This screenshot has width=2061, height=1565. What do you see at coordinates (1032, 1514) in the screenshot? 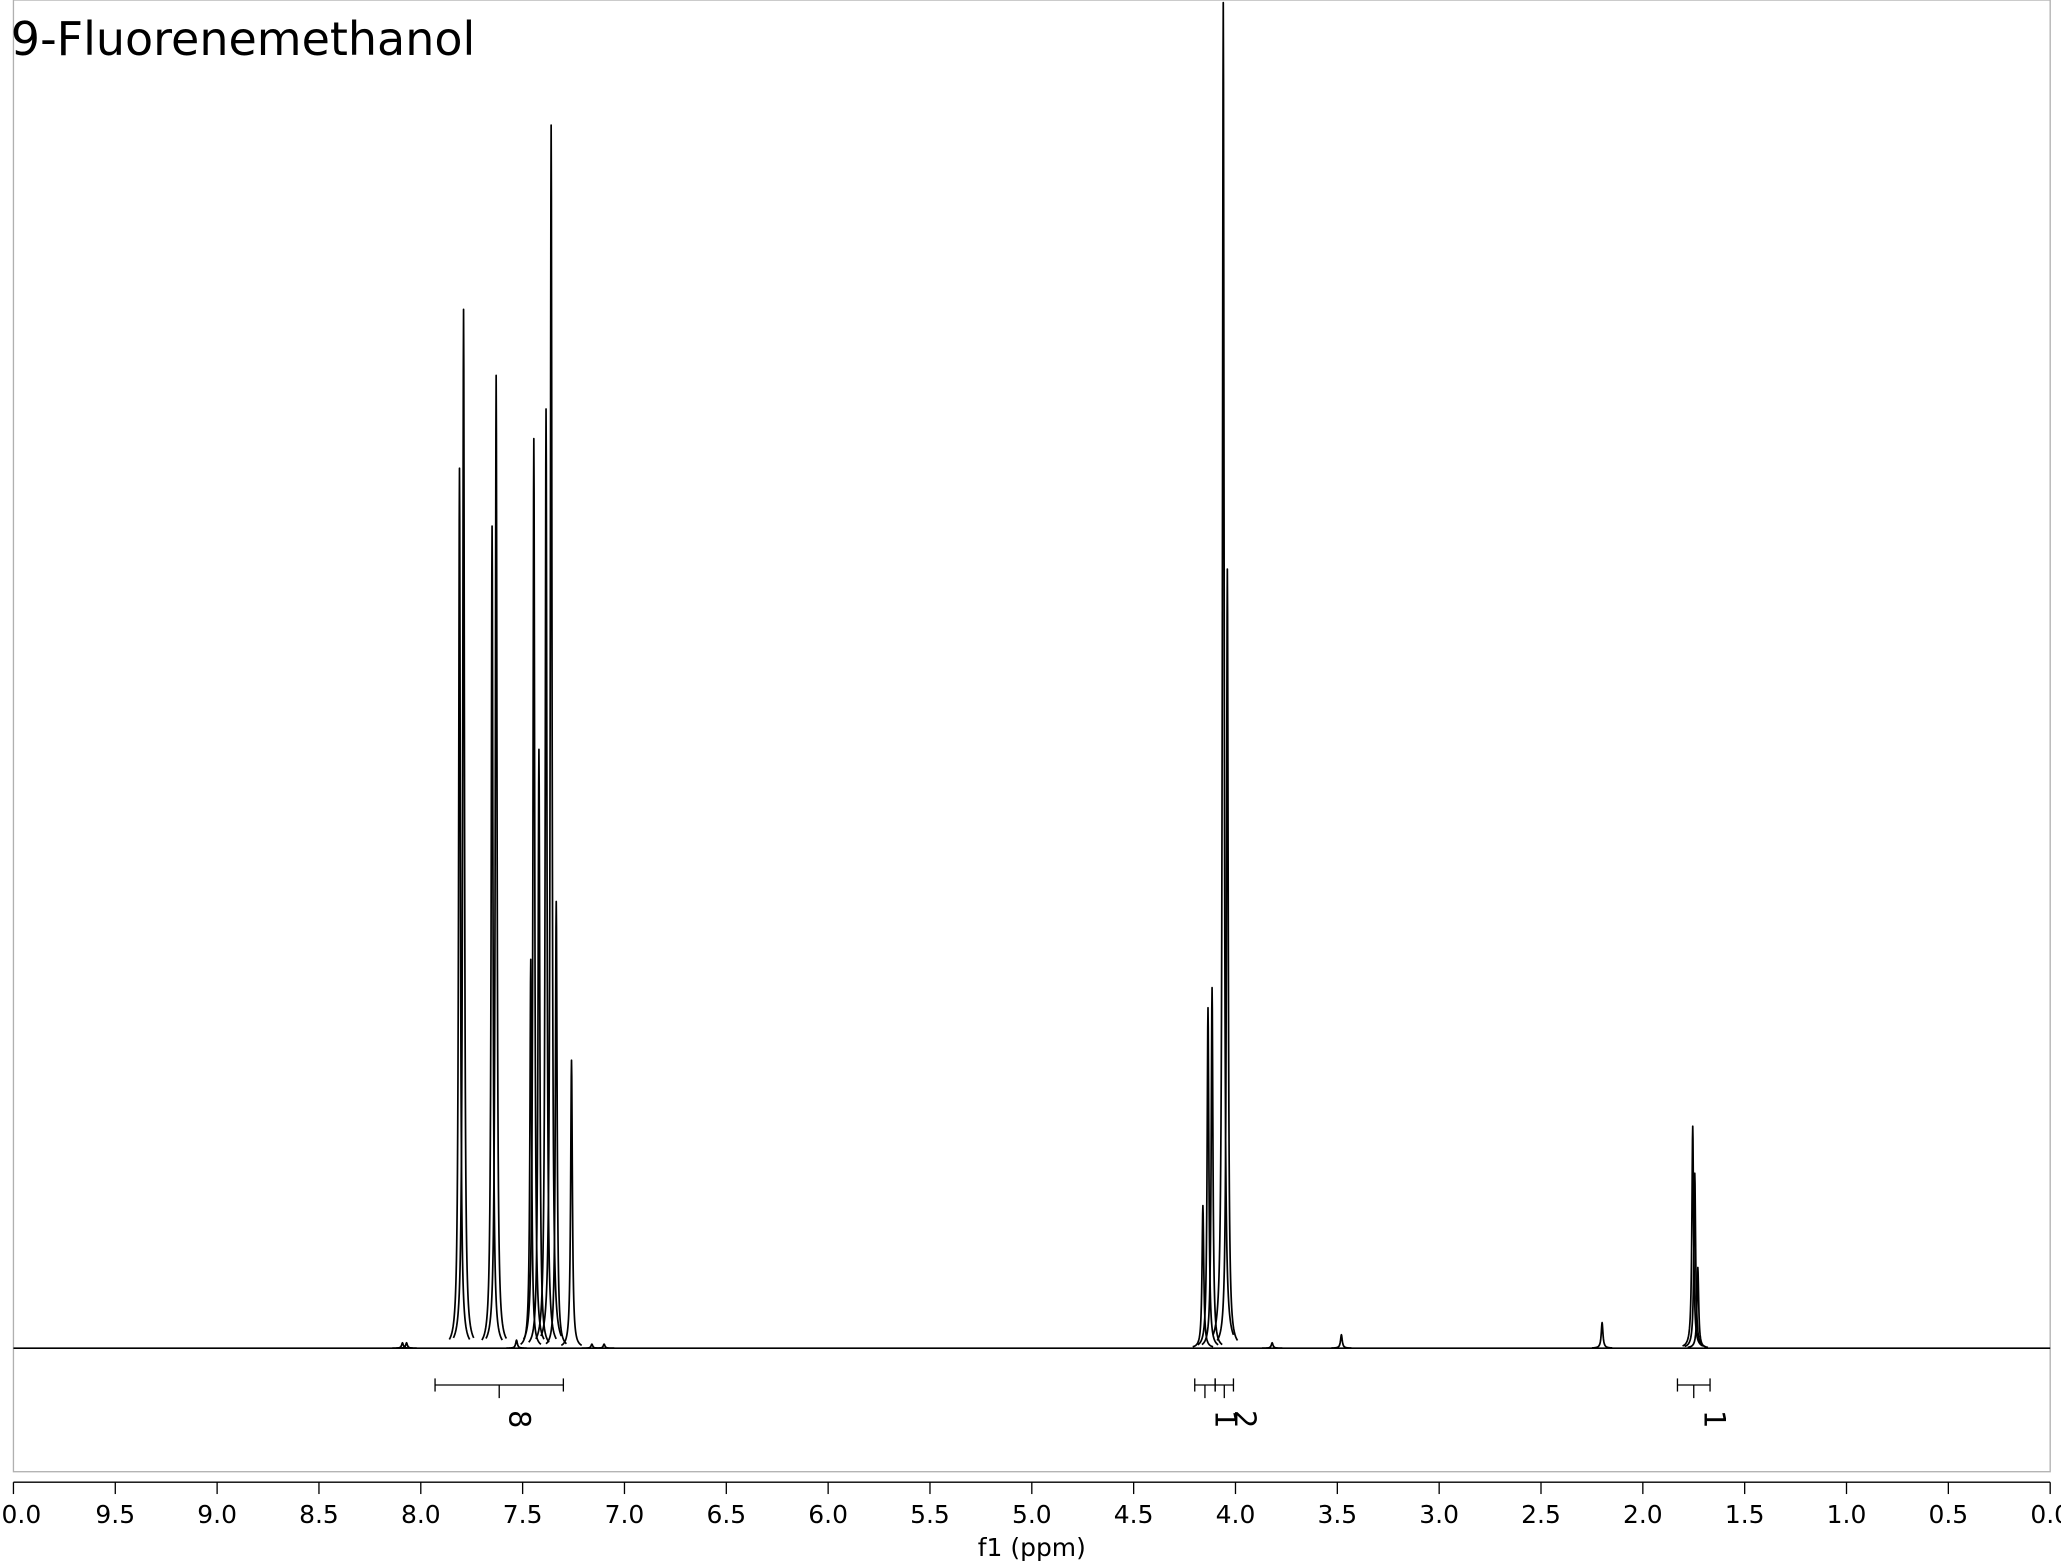
I see `x-tick-label: 5.0` at bounding box center [1032, 1514].